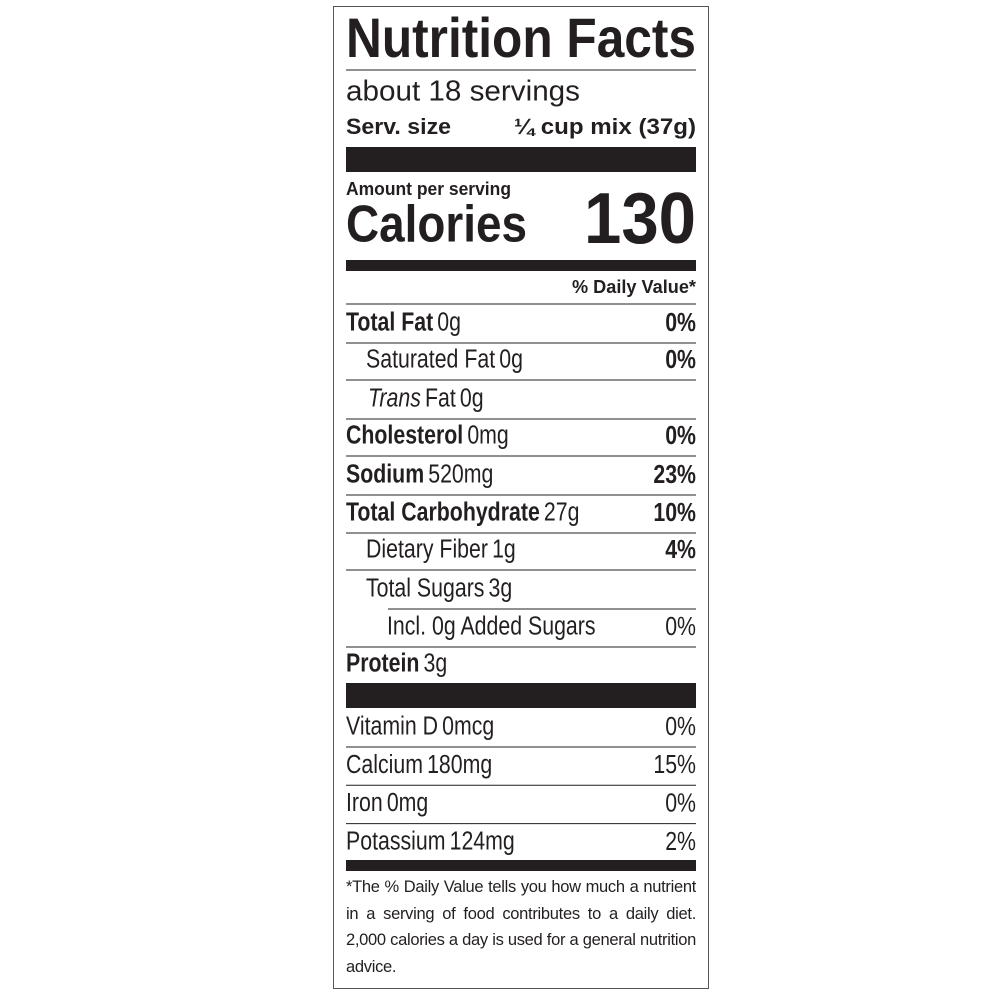 The image size is (1000, 1000). Describe the element at coordinates (634, 287) in the screenshot. I see `daily-value-header: % Daily Value*` at that location.